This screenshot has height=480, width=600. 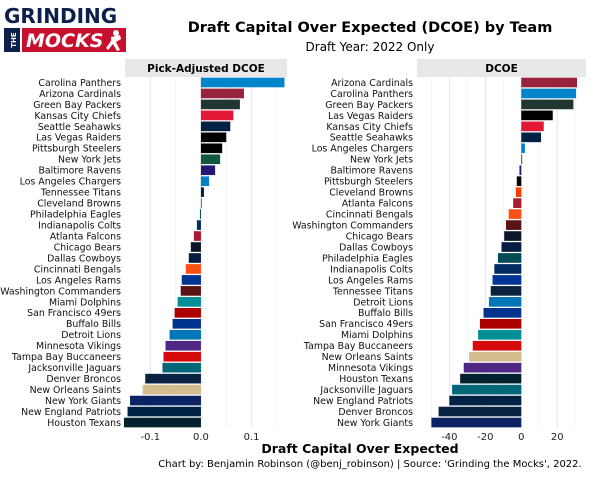 I want to click on dcoe-category-label: Tampa Bay Buccaneers, so click(x=358, y=346).